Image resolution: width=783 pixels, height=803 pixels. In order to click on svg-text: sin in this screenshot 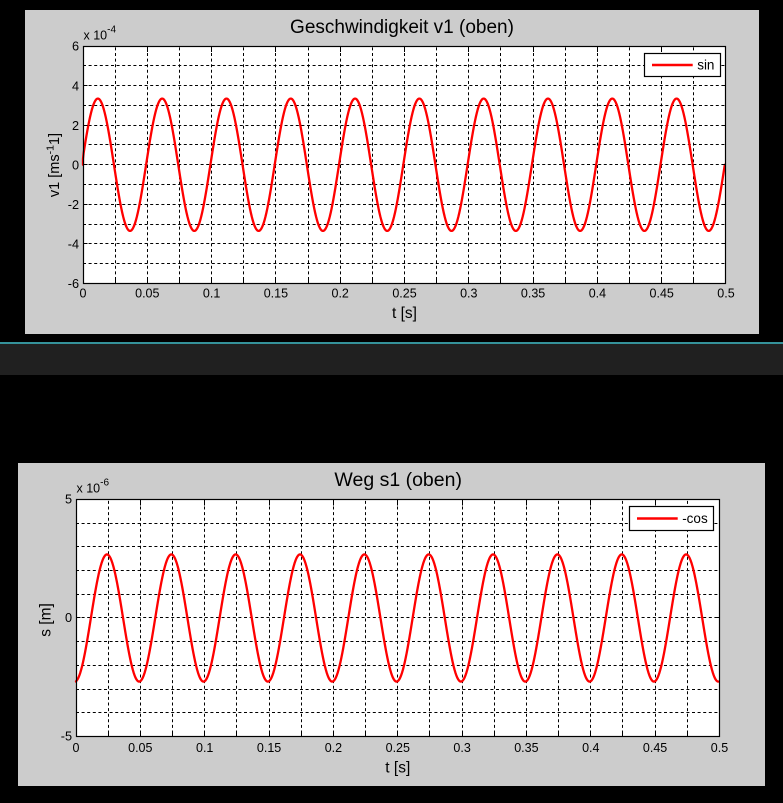, I will do `click(705, 65)`.